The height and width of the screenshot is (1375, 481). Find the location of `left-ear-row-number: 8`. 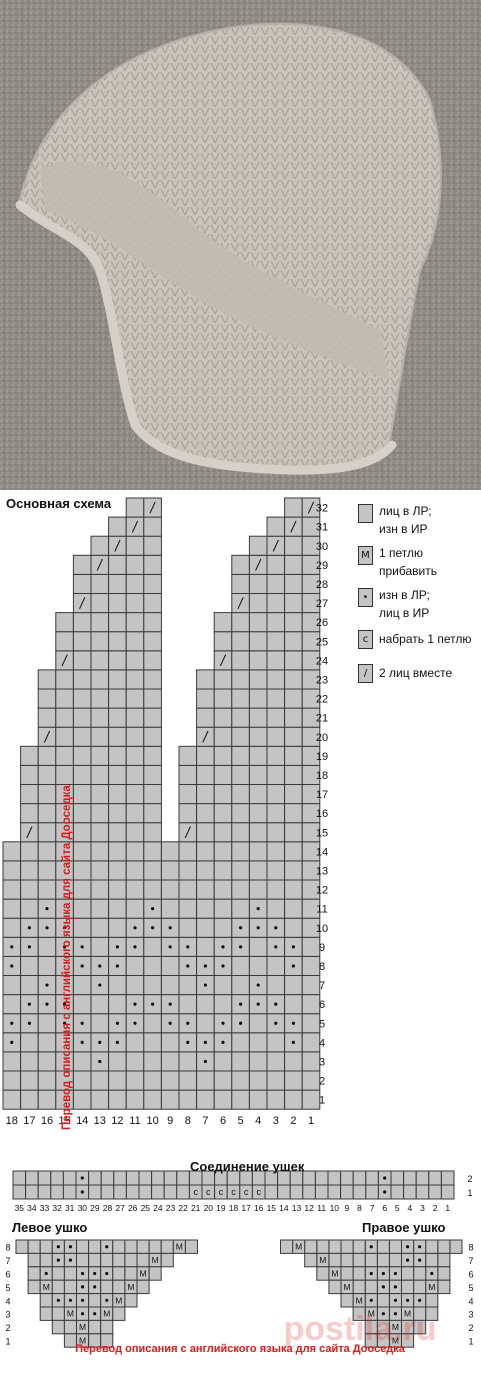

left-ear-row-number: 8 is located at coordinates (7, 1248).